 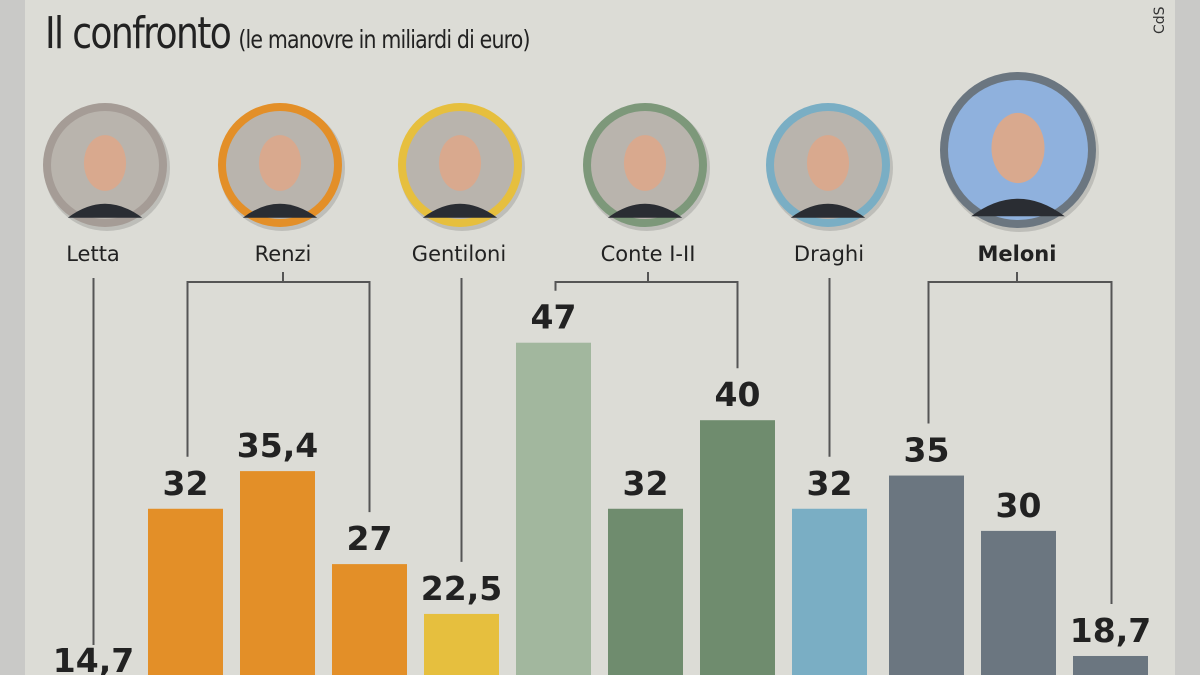 I want to click on data-label: 27, so click(x=370, y=538).